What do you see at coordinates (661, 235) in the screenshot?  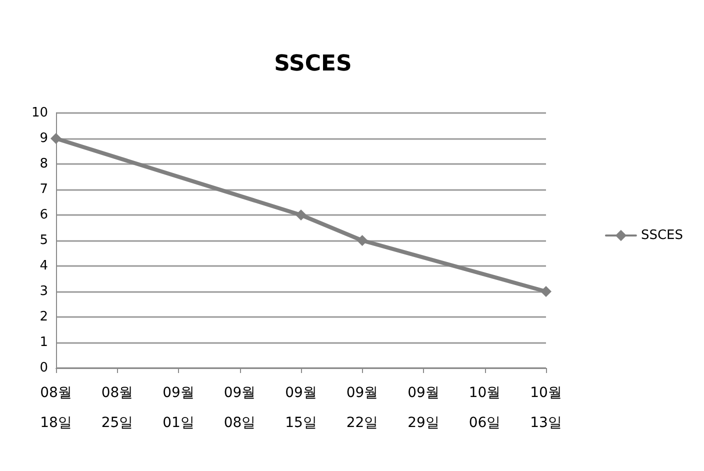 I see `legend-label: SSCES` at bounding box center [661, 235].